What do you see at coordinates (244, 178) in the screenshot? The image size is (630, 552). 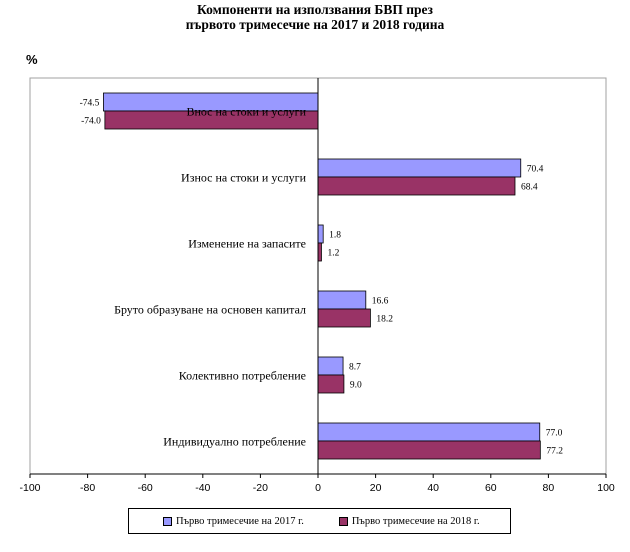 I see `category-label-1: Износ на стоки и услуги` at bounding box center [244, 178].